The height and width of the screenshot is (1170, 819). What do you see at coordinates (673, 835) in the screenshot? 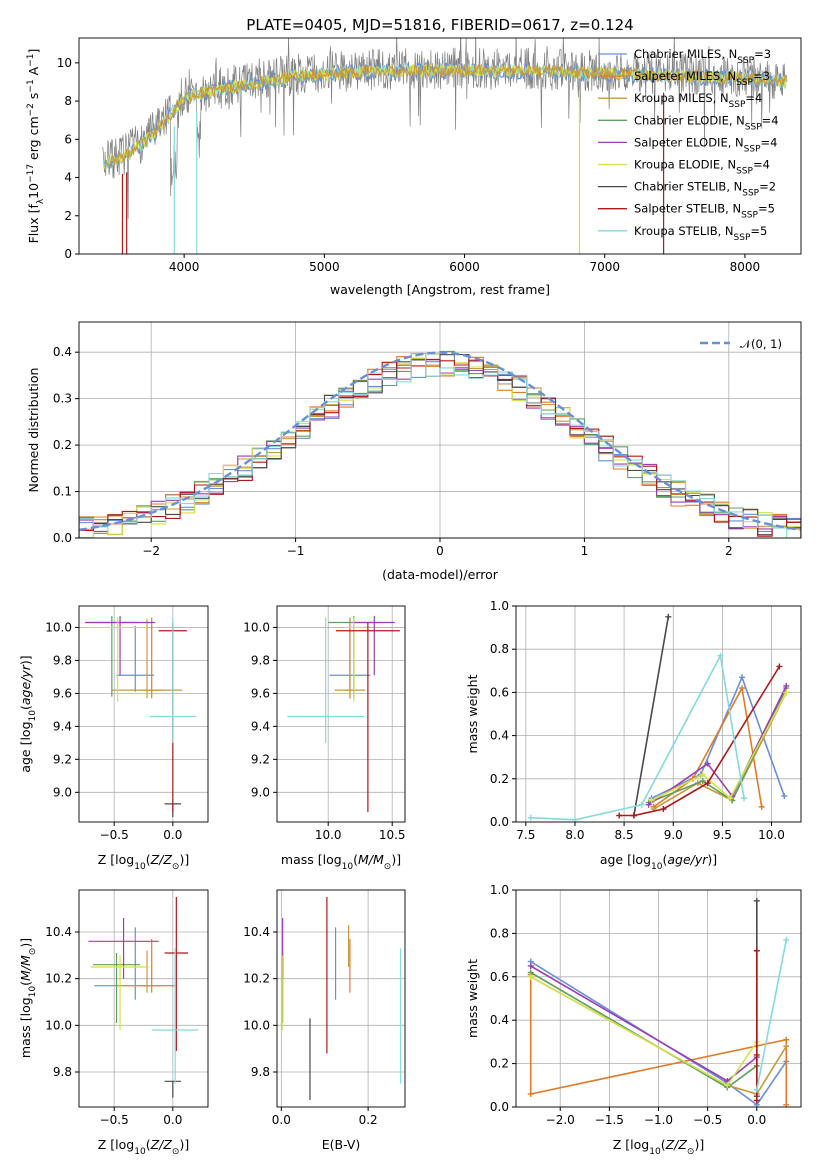
I see `x-tick-label: 9.0` at bounding box center [673, 835].